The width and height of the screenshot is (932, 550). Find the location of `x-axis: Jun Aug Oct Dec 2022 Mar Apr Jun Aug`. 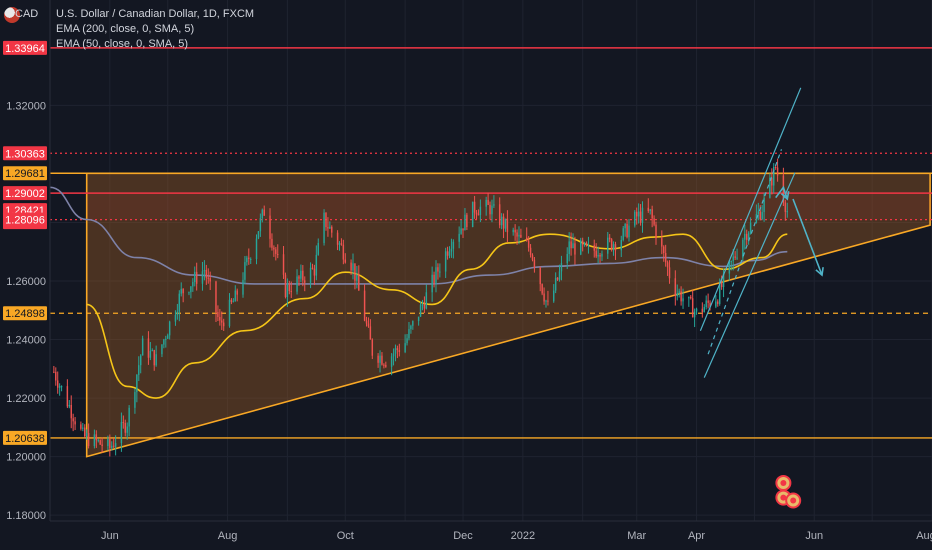

x-axis: Jun Aug Oct Dec 2022 Mar Apr Jun Aug is located at coordinates (466, 535).